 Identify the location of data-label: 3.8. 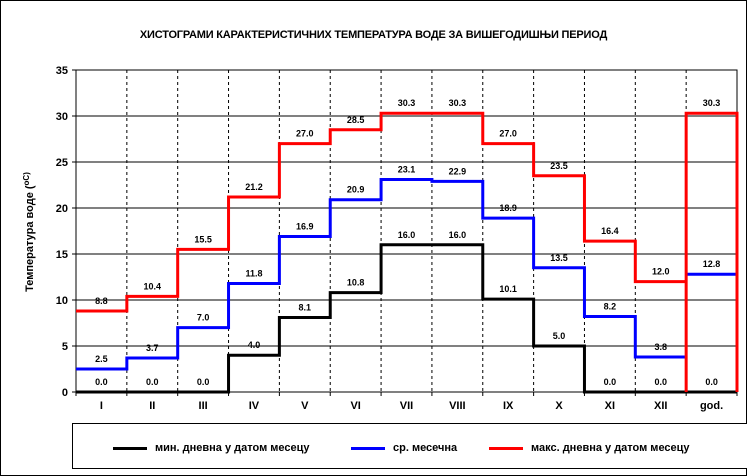
(660, 347).